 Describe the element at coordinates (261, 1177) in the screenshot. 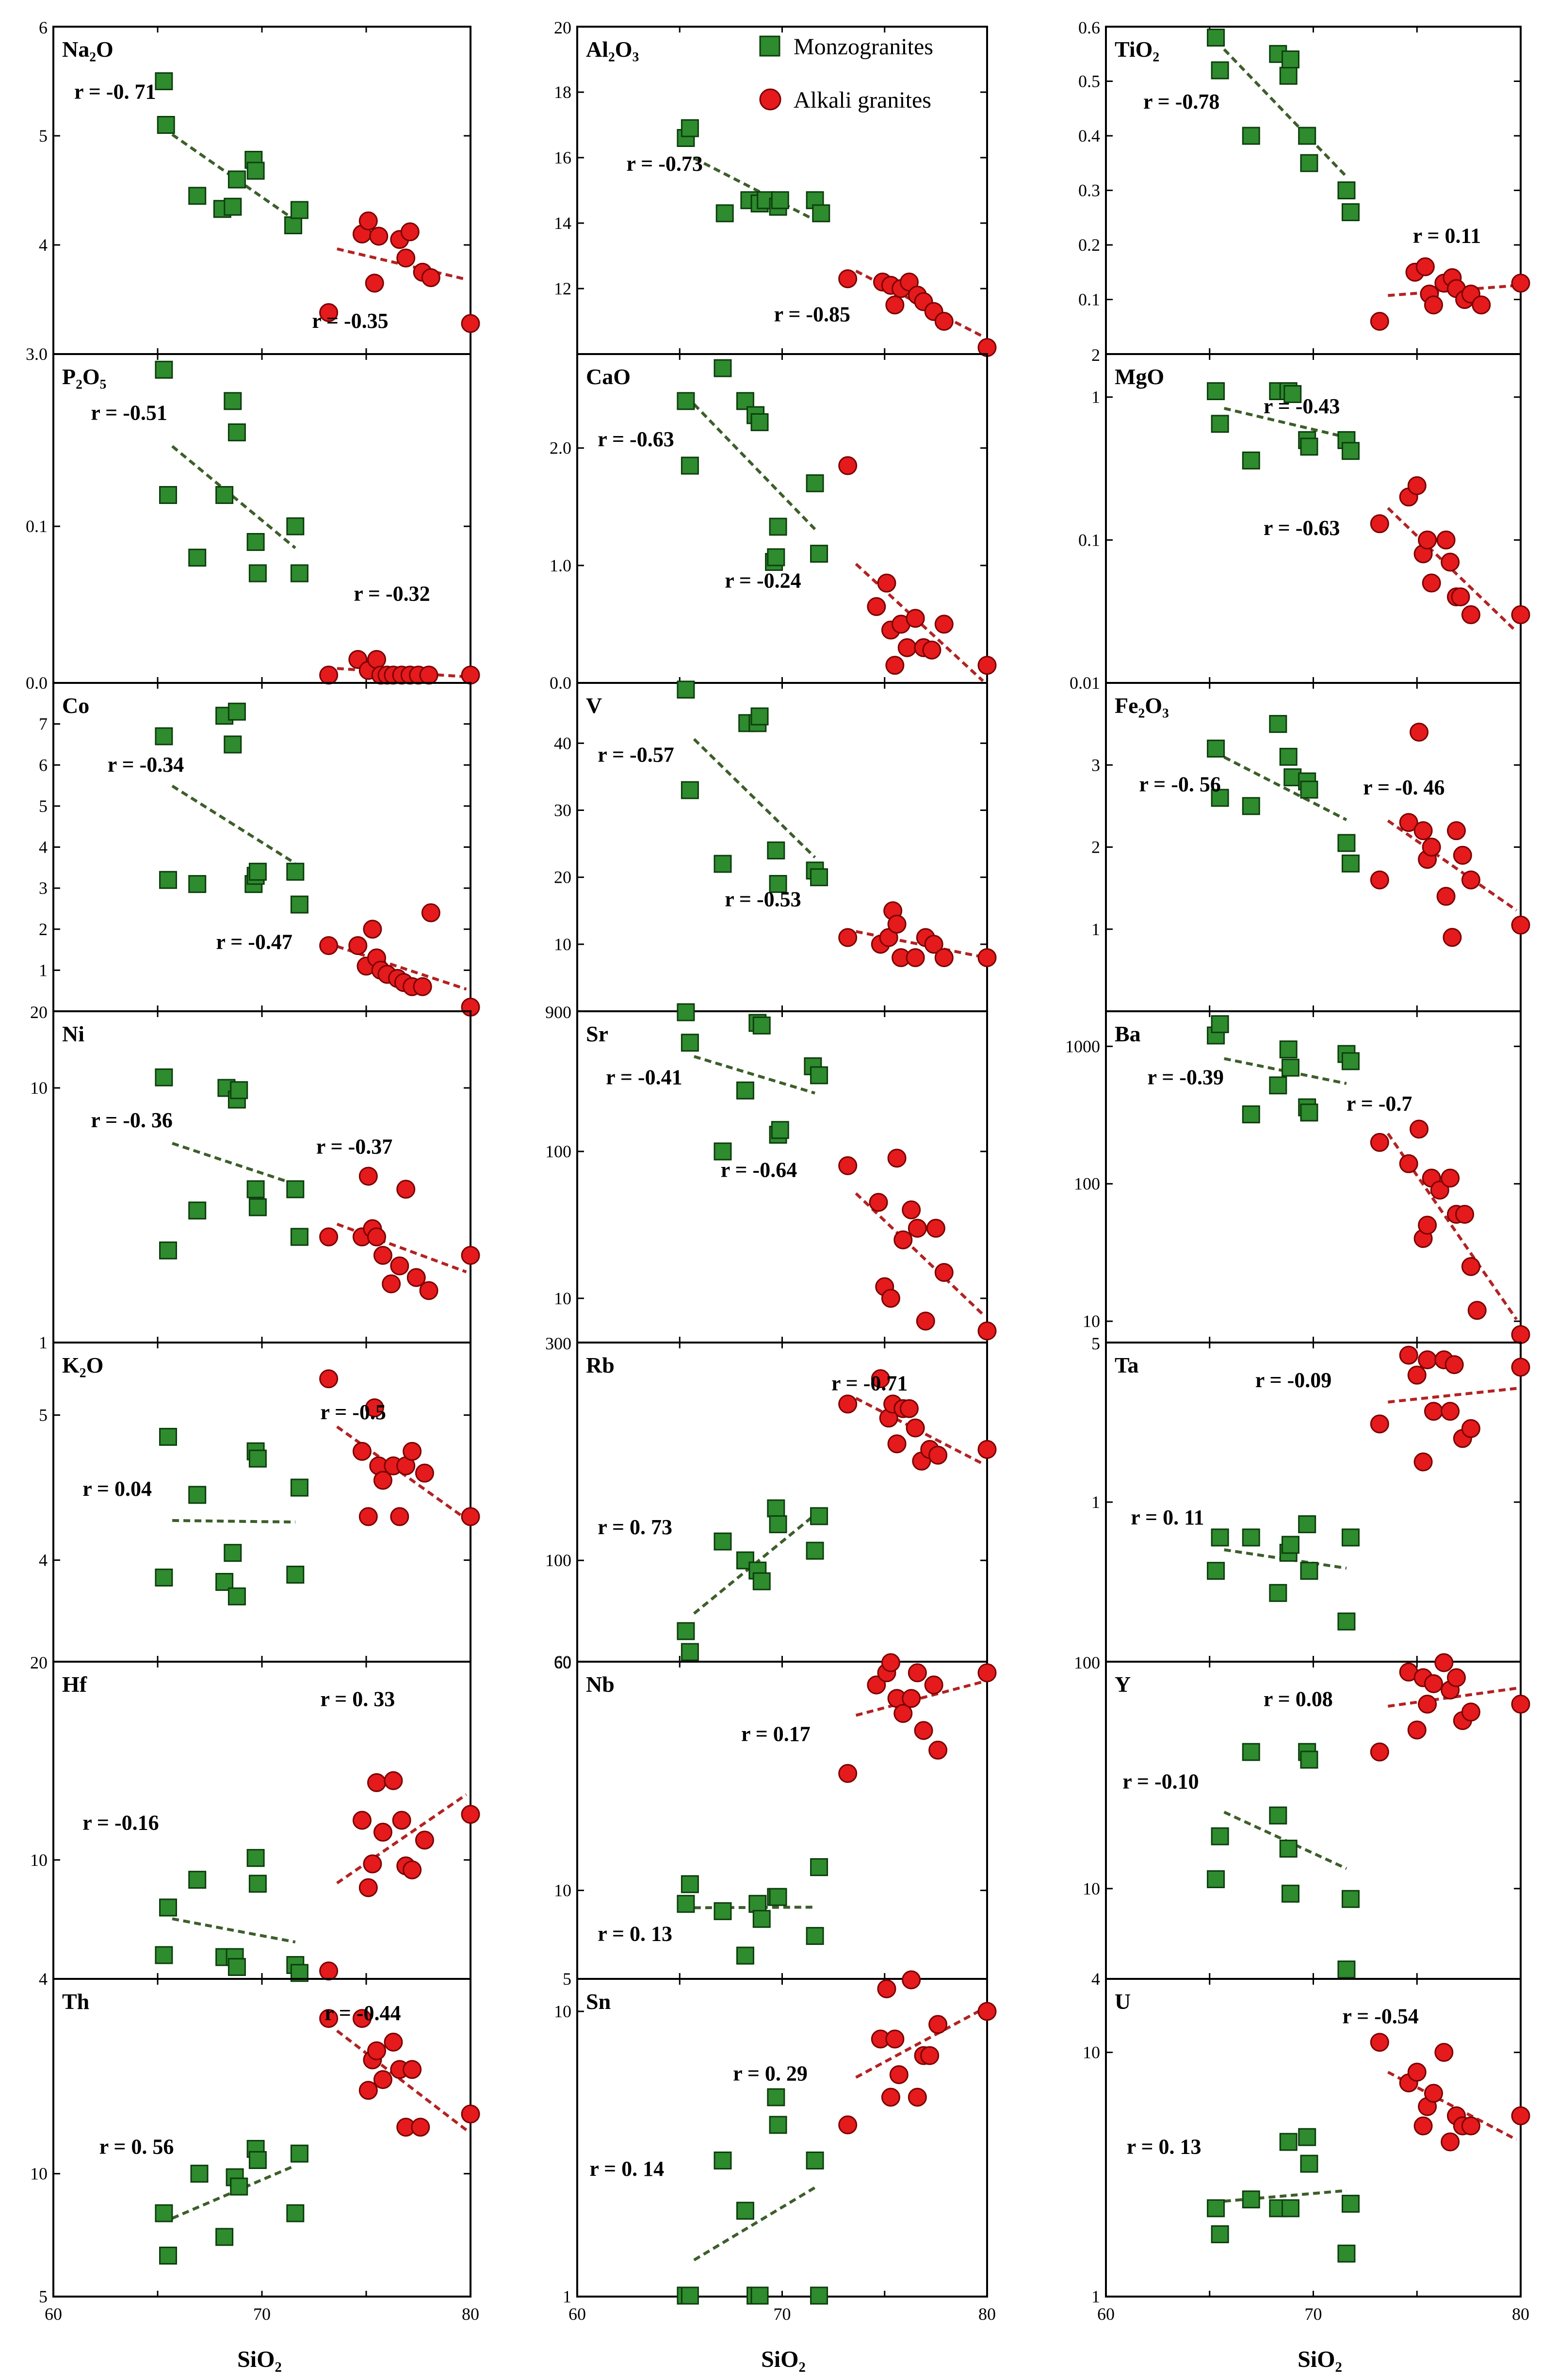

I see `plot-frame-ni` at that location.